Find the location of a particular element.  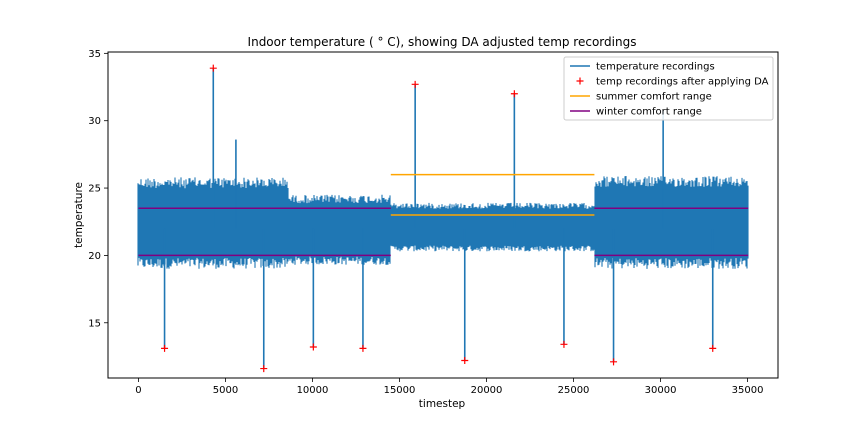

y-axis-label: temperature is located at coordinates (79, 215).